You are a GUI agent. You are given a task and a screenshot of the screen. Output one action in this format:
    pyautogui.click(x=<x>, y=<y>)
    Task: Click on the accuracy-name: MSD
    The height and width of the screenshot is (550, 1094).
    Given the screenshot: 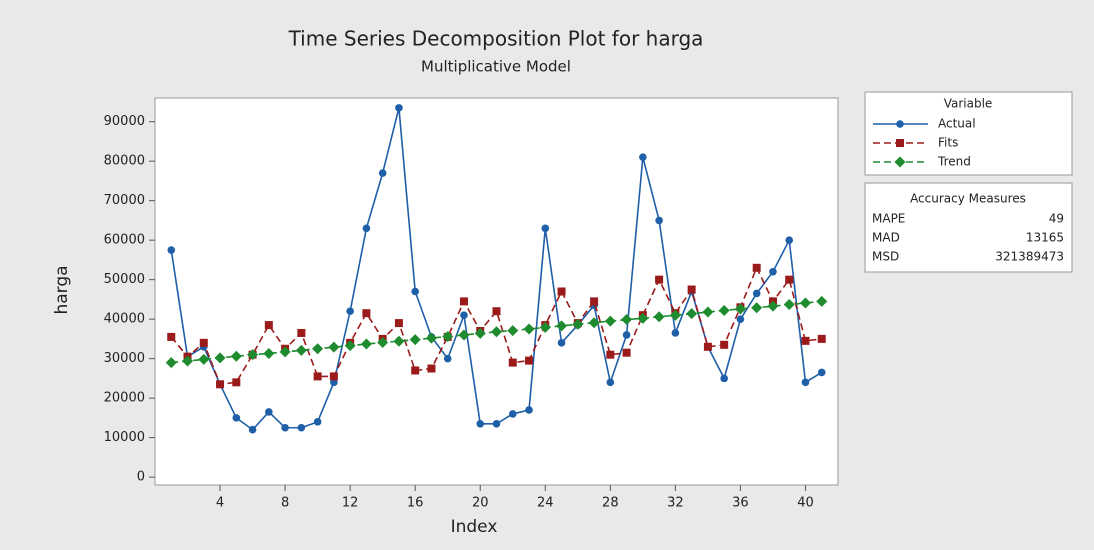 What is the action you would take?
    pyautogui.click(x=885, y=257)
    